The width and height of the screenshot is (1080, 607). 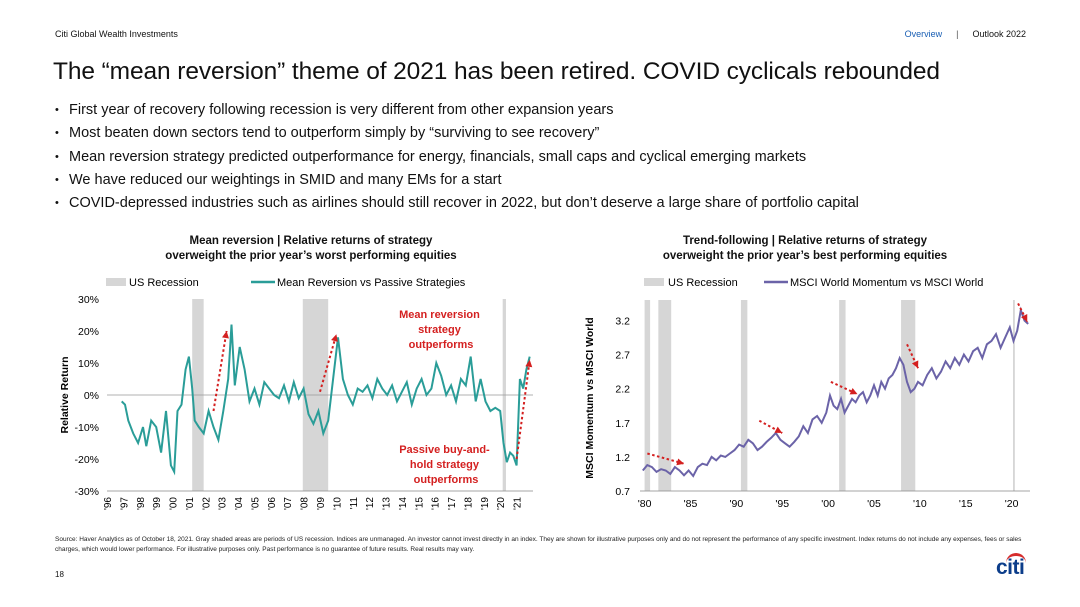 What do you see at coordinates (141, 503) in the screenshot?
I see `x-tick-label: '98` at bounding box center [141, 503].